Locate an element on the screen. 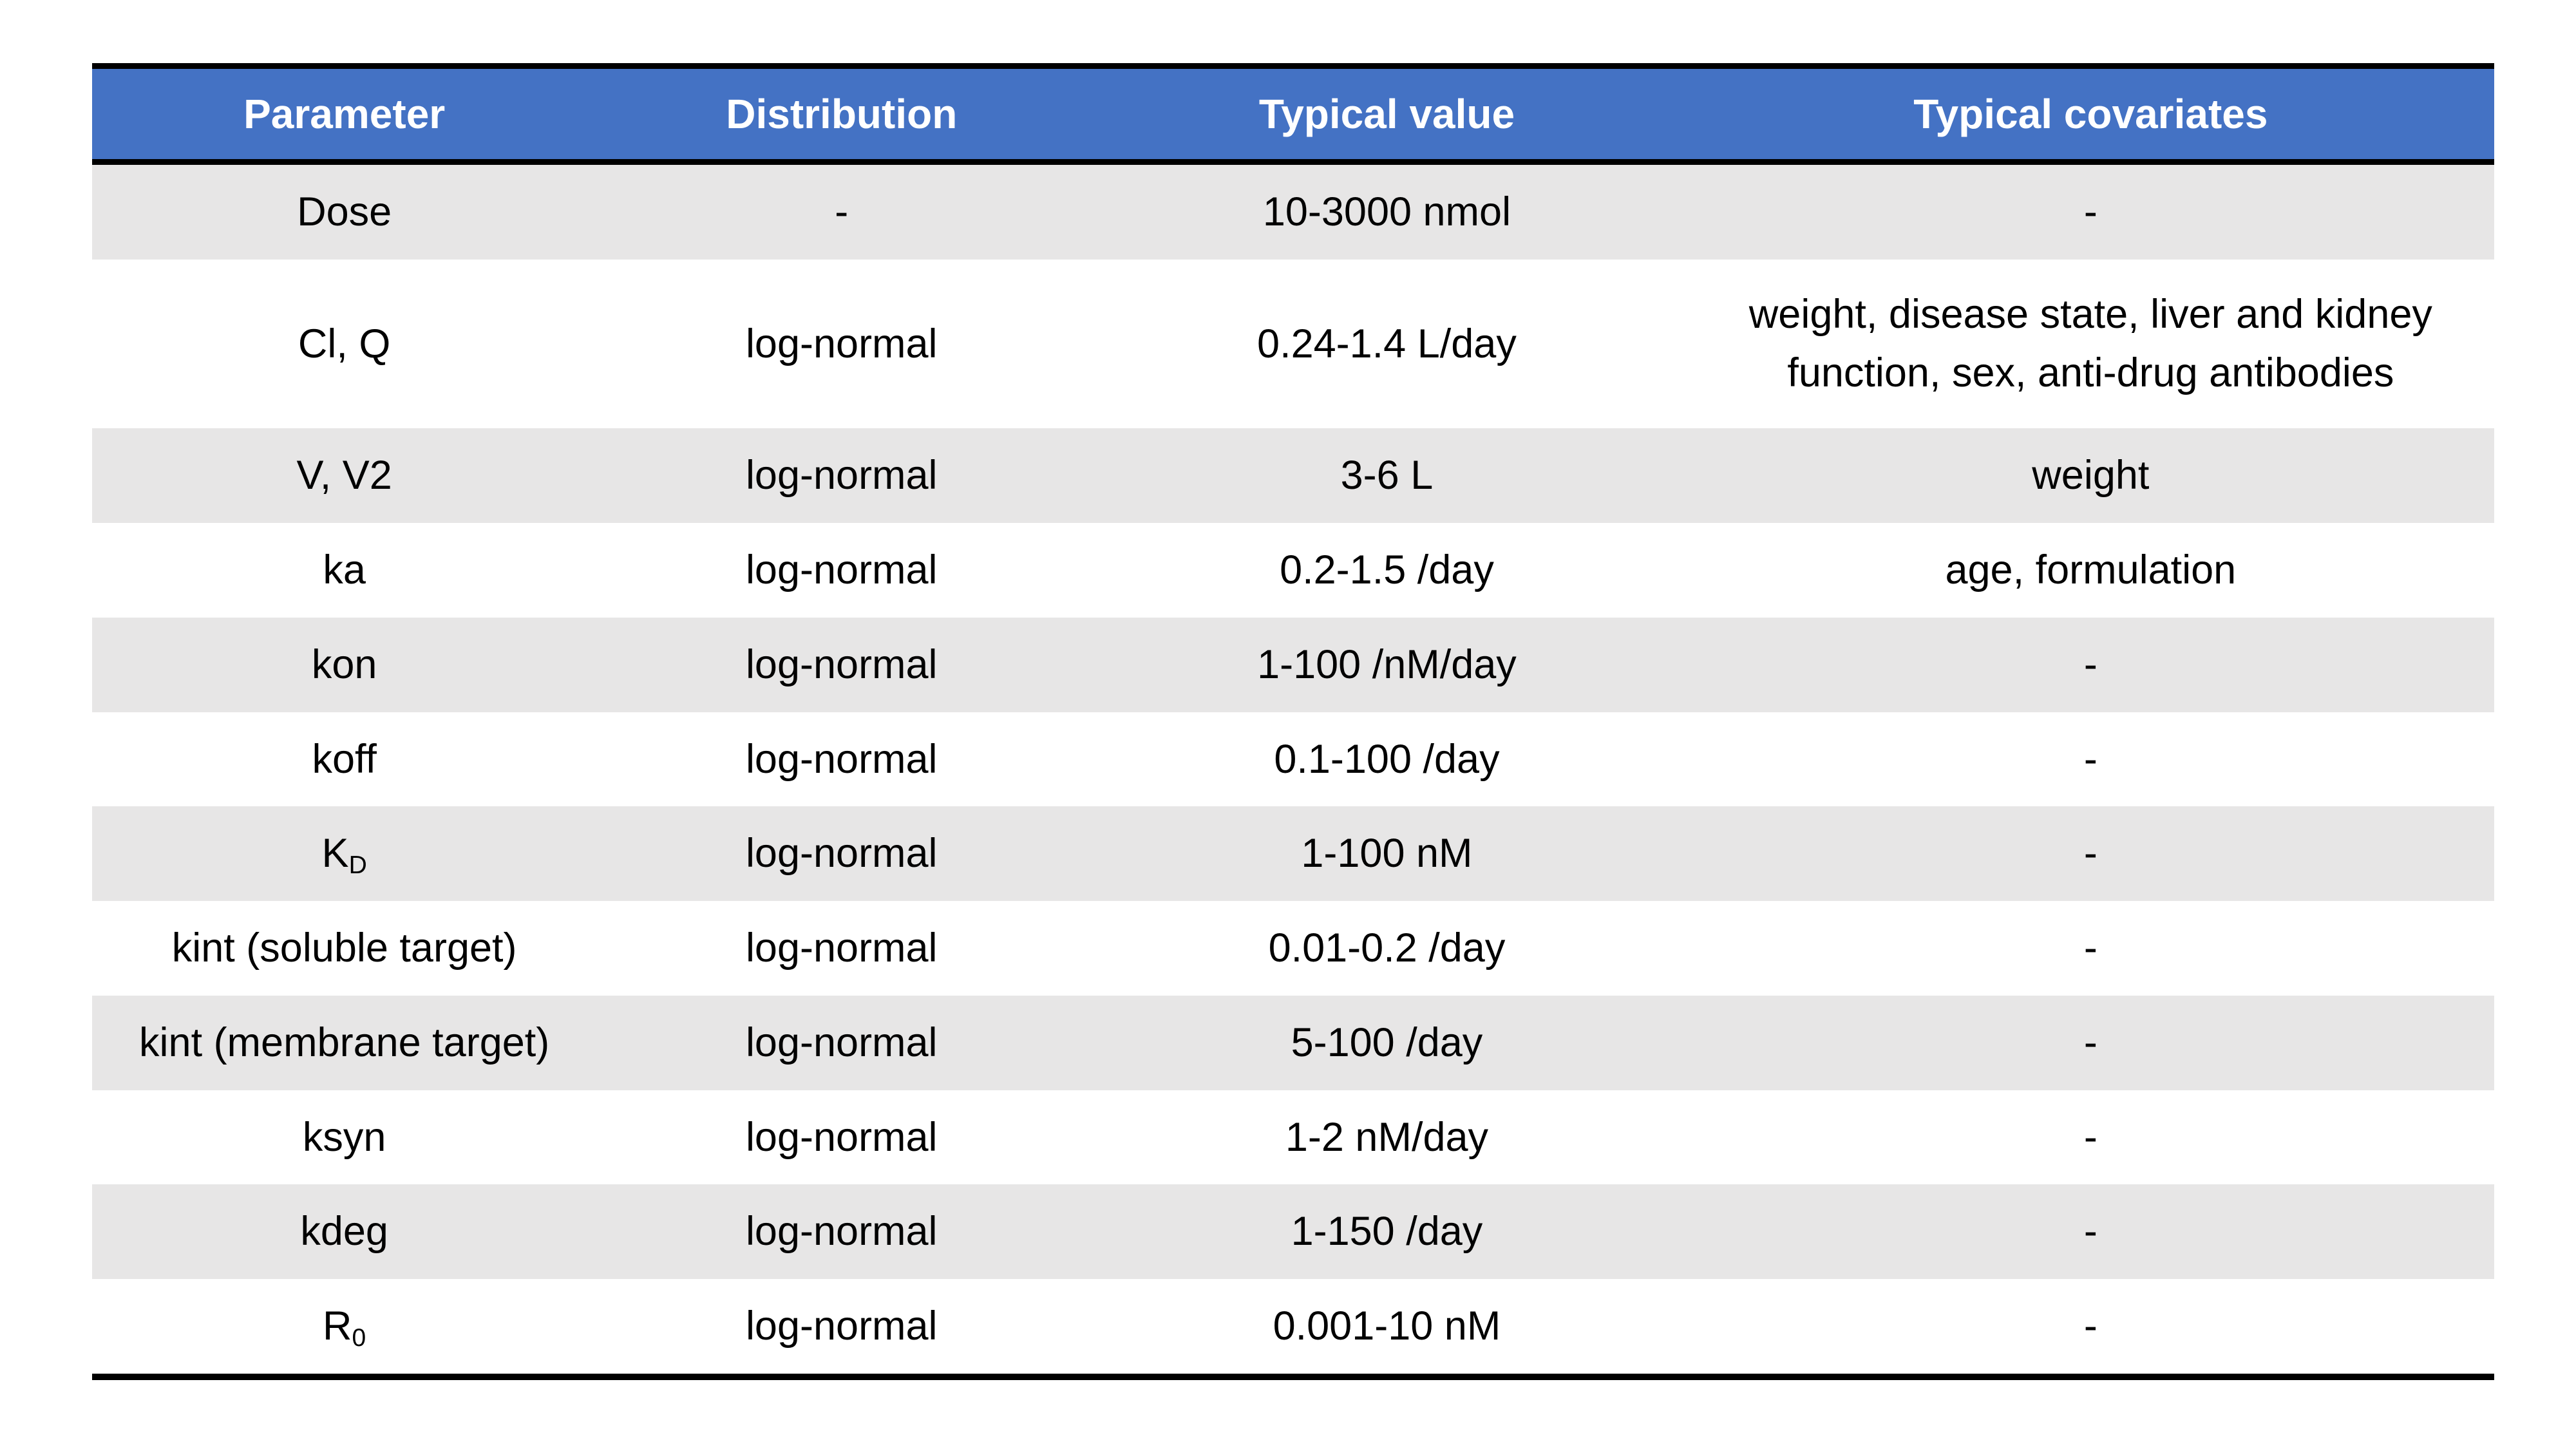 Image resolution: width=2576 pixels, height=1449 pixels. cell-typical-value: 5-100 /day is located at coordinates (1387, 1042).